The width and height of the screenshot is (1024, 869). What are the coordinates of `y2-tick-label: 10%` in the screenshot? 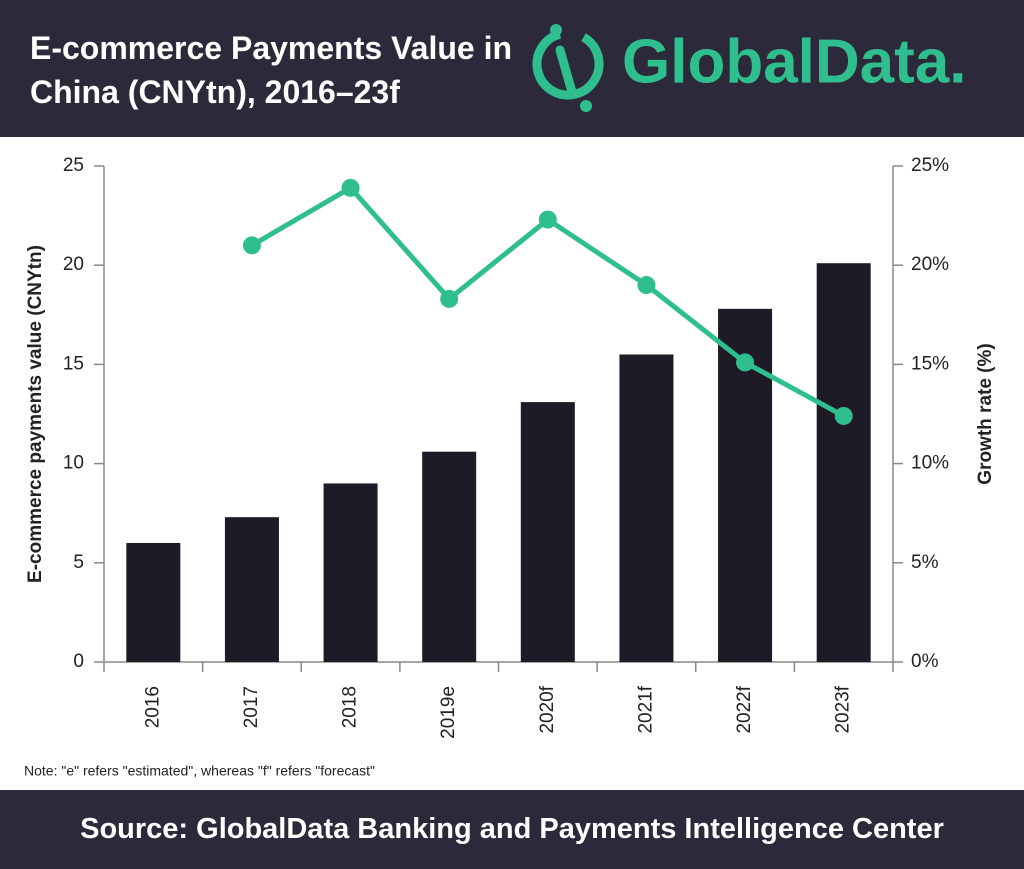 It's located at (930, 463).